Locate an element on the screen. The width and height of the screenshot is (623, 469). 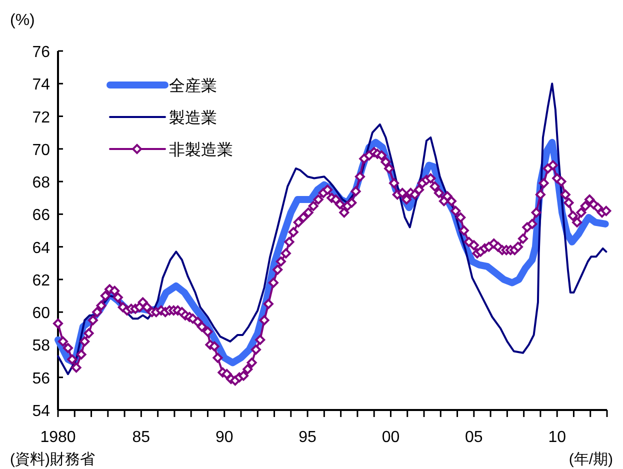
y-tick-label: 68 is located at coordinates (41, 183).